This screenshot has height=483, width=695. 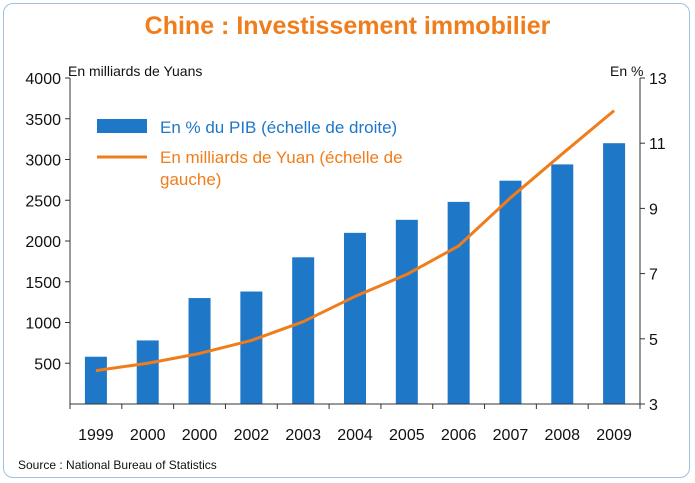 What do you see at coordinates (43, 161) in the screenshot?
I see `left-tick-label: 3000` at bounding box center [43, 161].